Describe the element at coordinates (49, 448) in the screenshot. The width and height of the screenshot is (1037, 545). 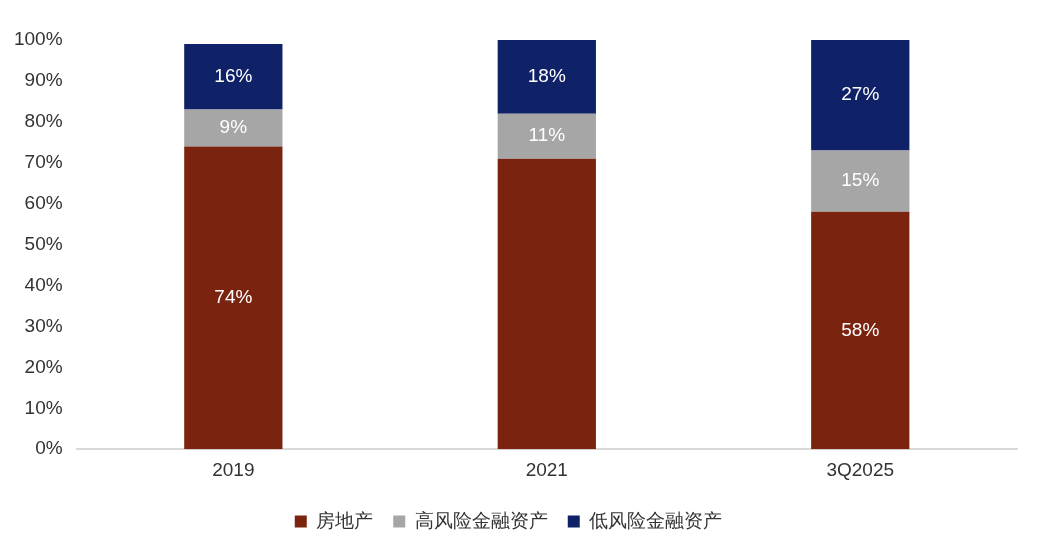
I see `y-tick-label: 0%` at that location.